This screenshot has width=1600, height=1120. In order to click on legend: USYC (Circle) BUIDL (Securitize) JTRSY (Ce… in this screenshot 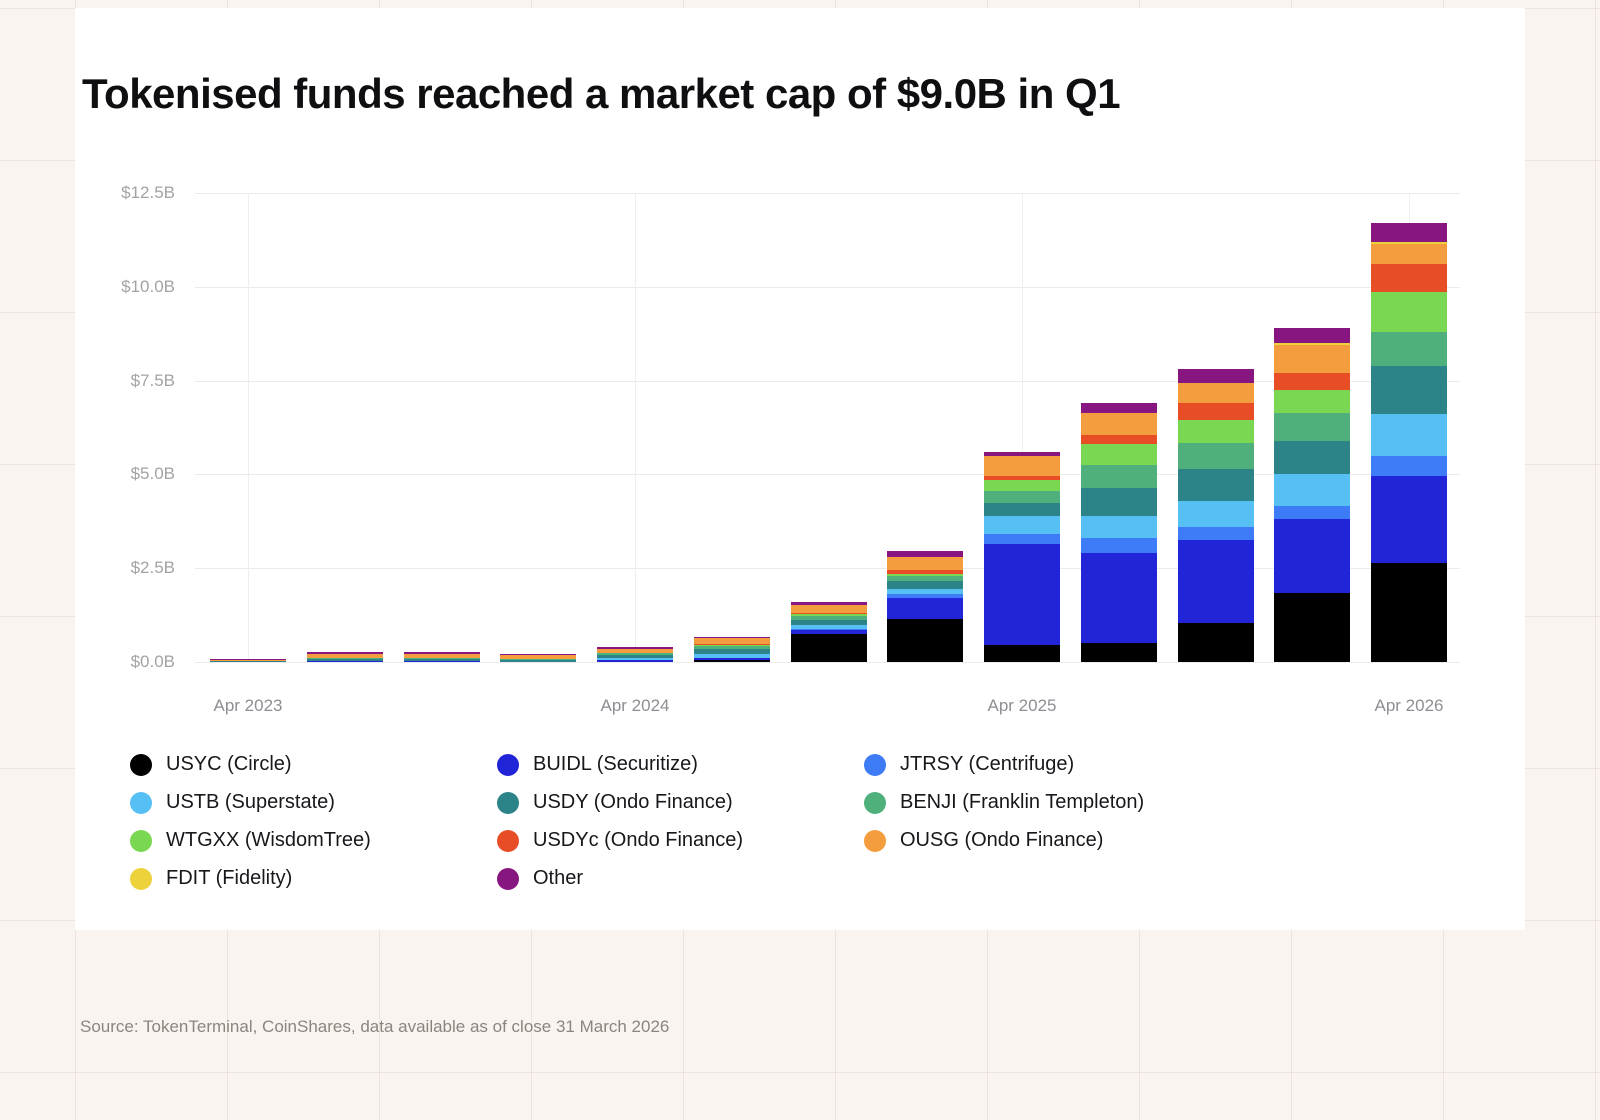, I will do `click(680, 821)`.